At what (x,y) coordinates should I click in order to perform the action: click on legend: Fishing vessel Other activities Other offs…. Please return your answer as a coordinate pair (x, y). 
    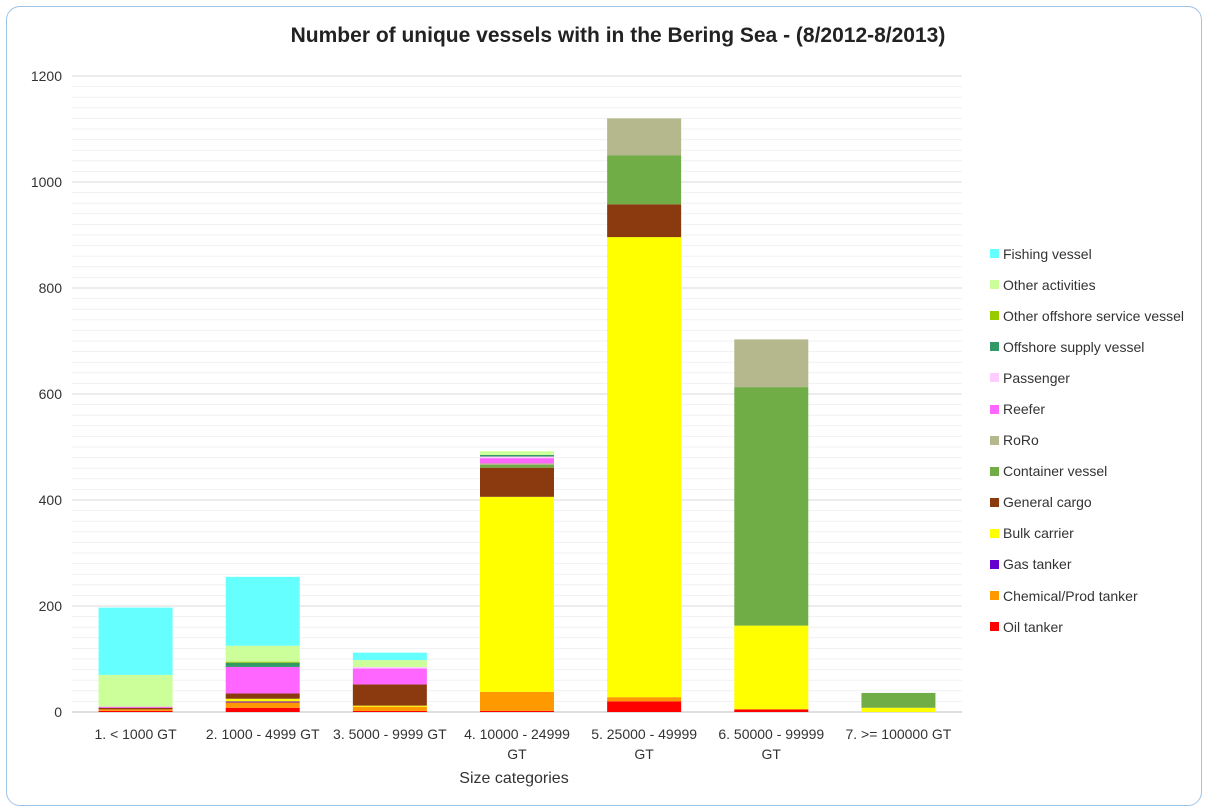
    Looking at the image, I should click on (1098, 440).